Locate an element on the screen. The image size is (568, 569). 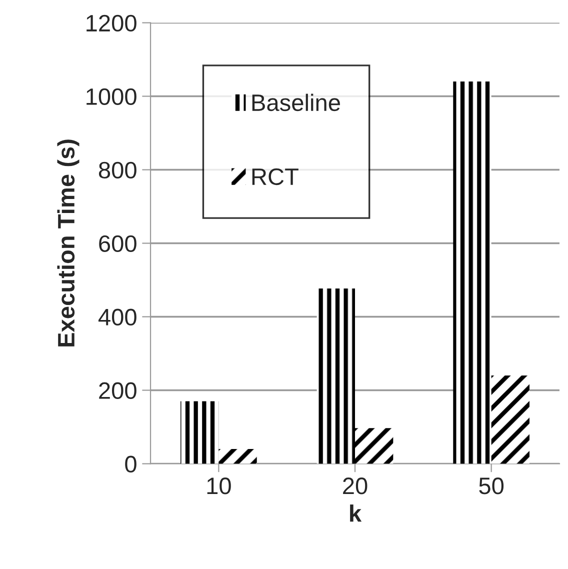
y-axis-title: Execution Time (s) is located at coordinates (68, 243).